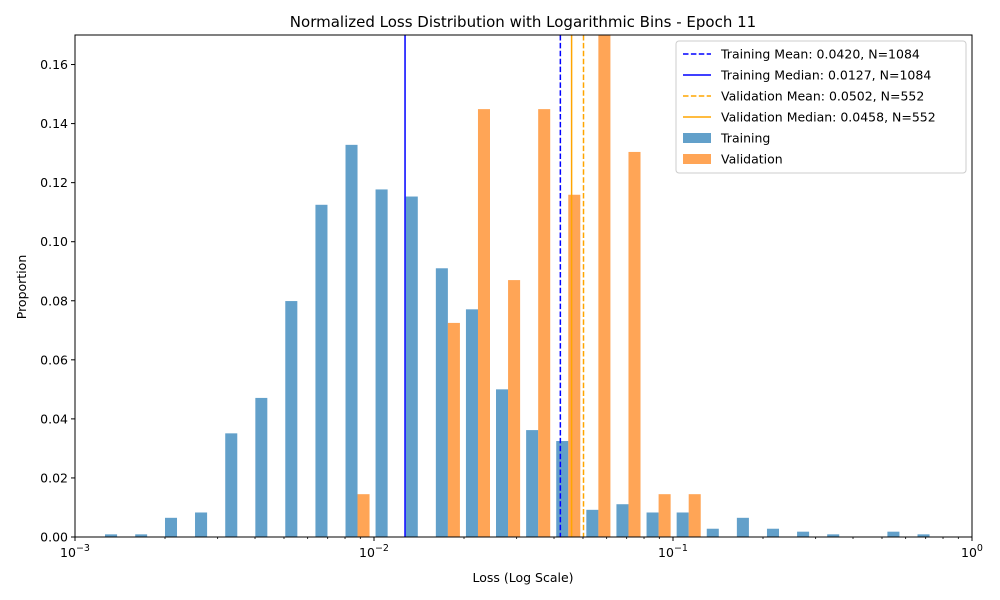 The height and width of the screenshot is (600, 1000). What do you see at coordinates (54, 359) in the screenshot?
I see `y-tick-label: 0.06` at bounding box center [54, 359].